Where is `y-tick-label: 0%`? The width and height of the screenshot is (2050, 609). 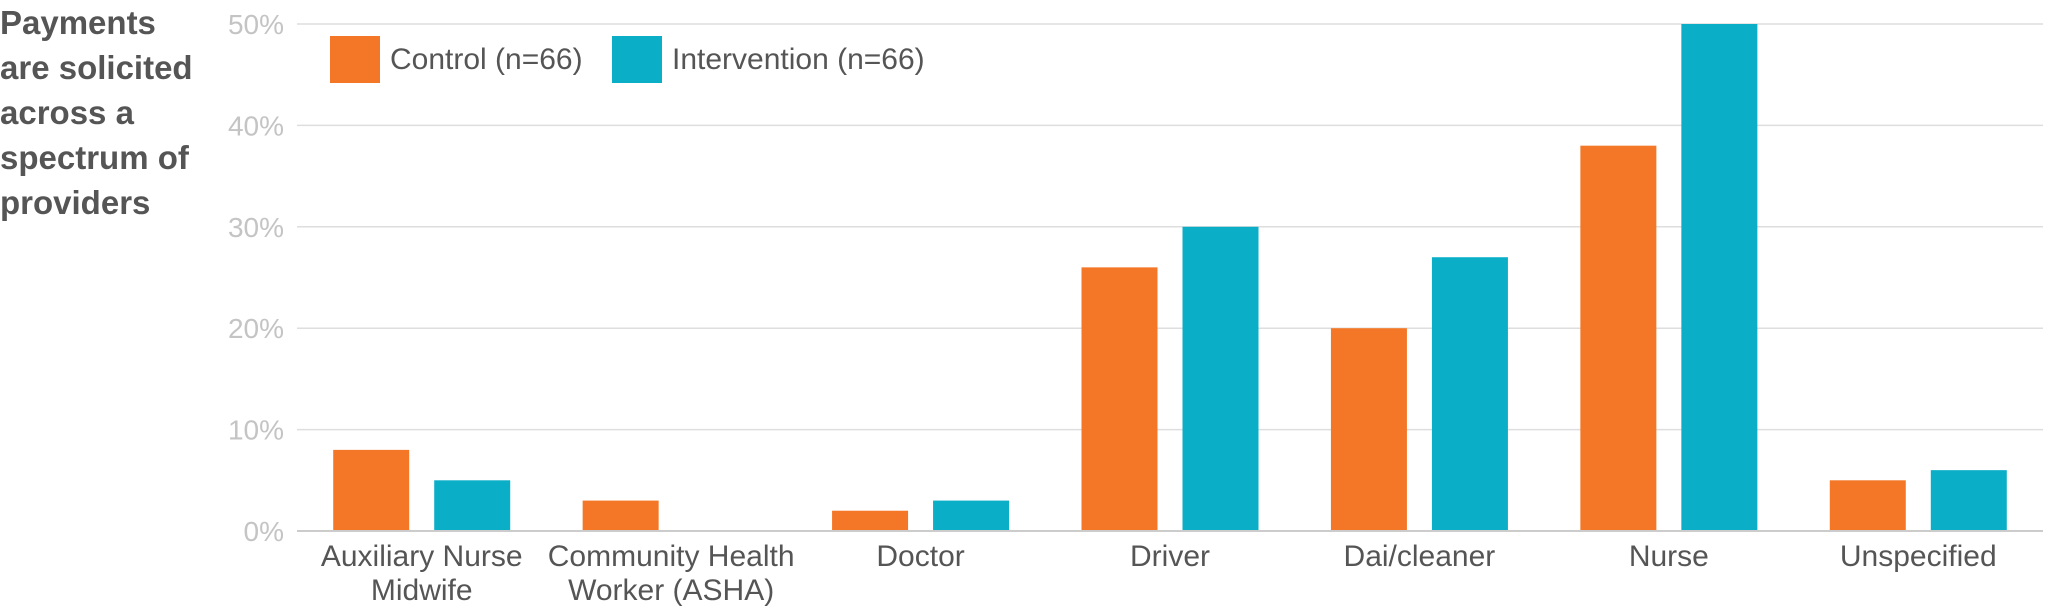 y-tick-label: 0% is located at coordinates (264, 531).